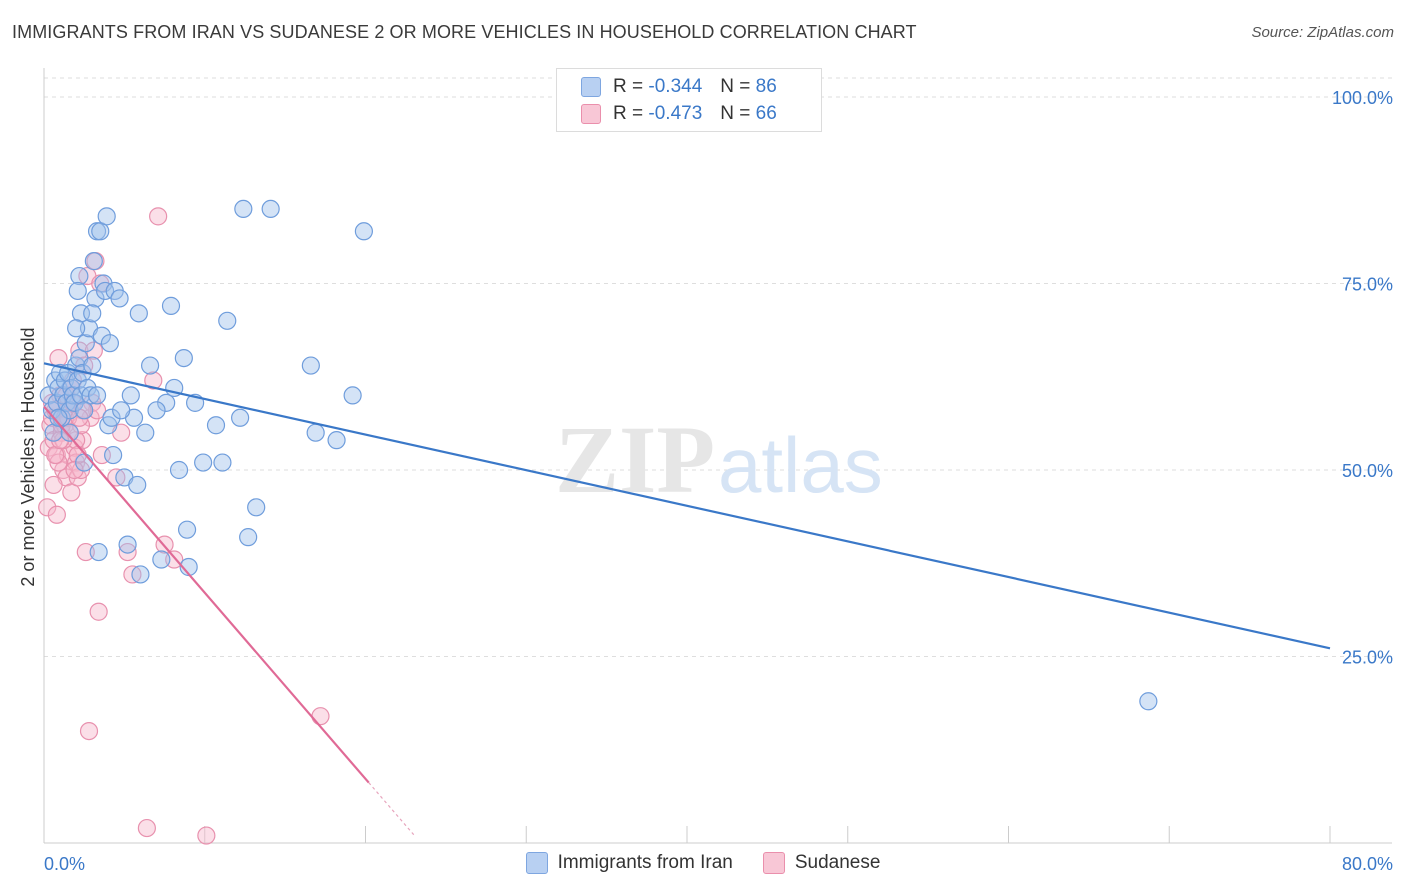 The width and height of the screenshot is (1406, 892). Describe the element at coordinates (1322, 32) in the screenshot. I see `source-label: Source: ZipAtlas.com` at that location.